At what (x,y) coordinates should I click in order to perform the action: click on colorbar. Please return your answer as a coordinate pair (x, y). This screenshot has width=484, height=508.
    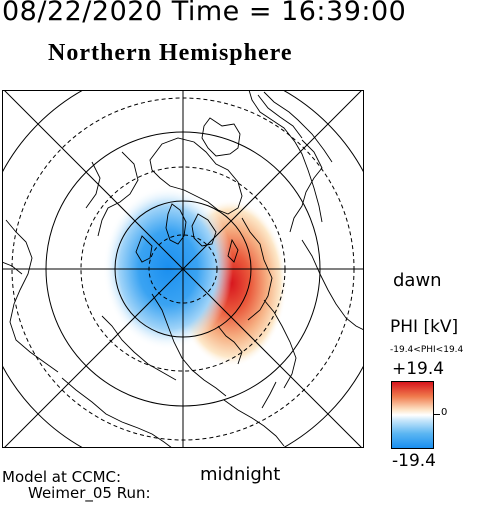
    Looking at the image, I should click on (412, 415).